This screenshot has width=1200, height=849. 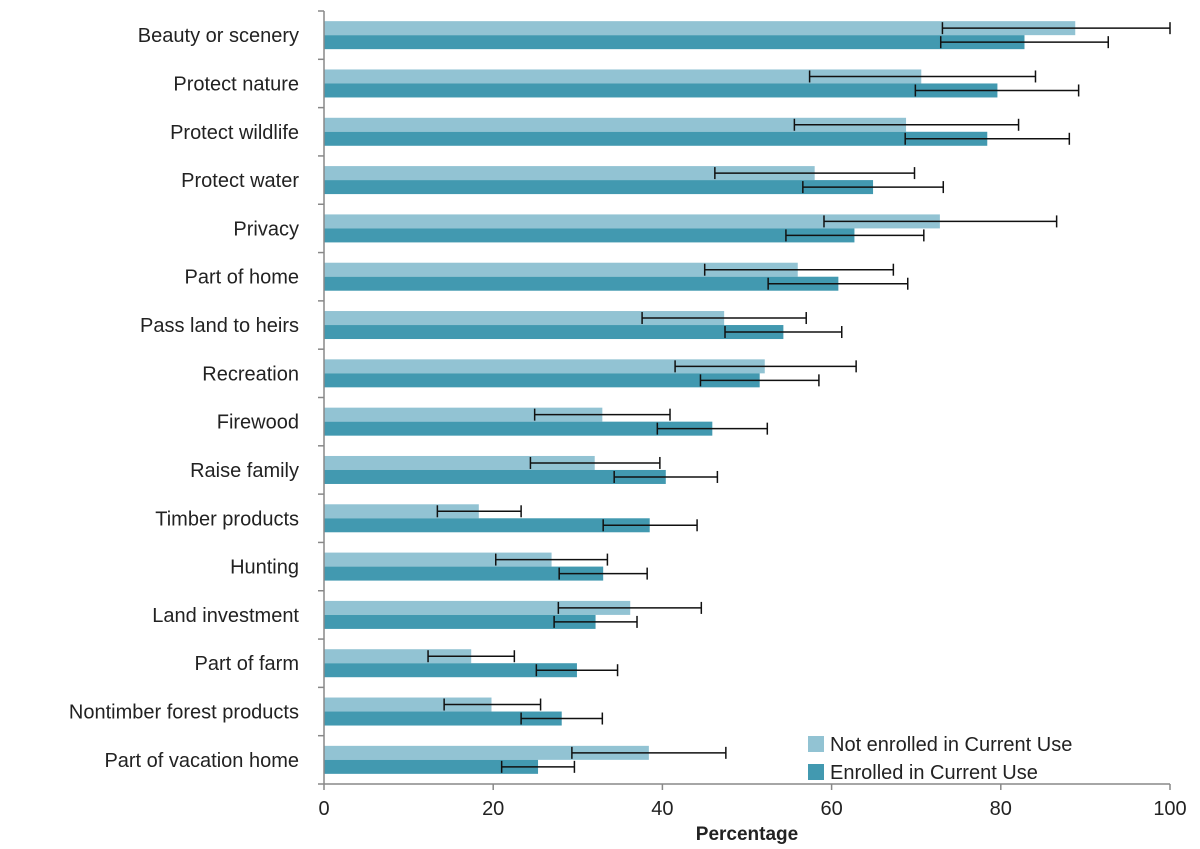 I want to click on x-tick-label: 40, so click(x=662, y=809).